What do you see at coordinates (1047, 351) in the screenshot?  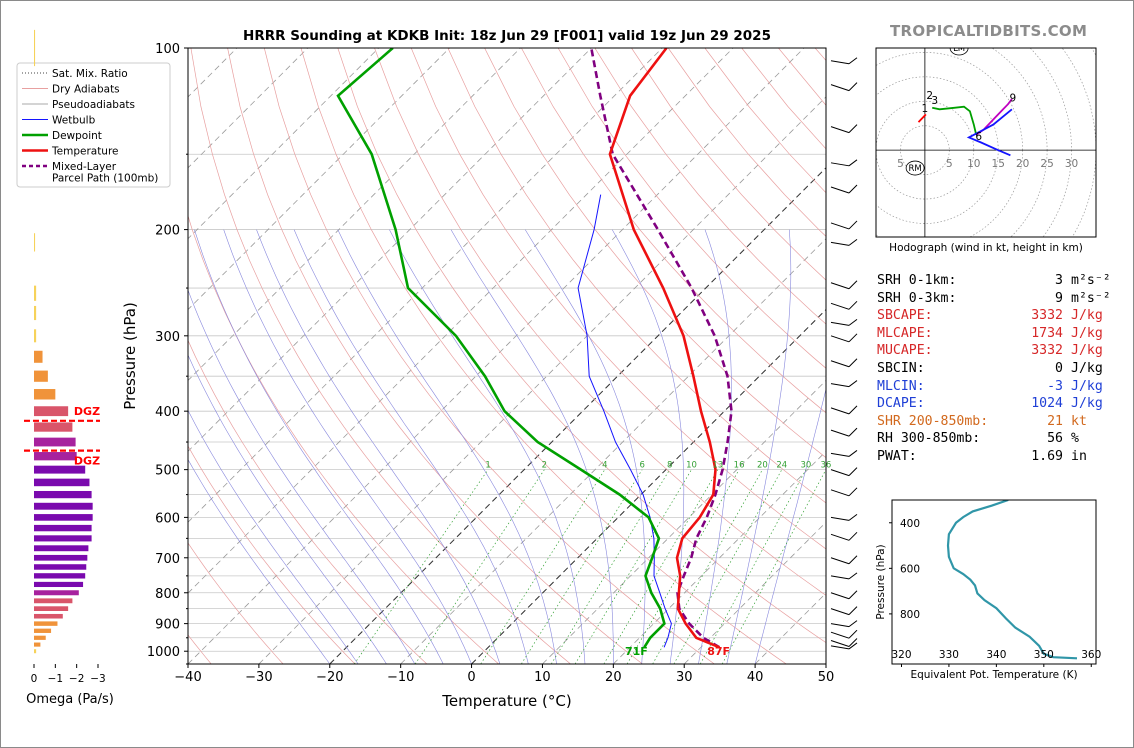 I see `index-value: 3332` at bounding box center [1047, 351].